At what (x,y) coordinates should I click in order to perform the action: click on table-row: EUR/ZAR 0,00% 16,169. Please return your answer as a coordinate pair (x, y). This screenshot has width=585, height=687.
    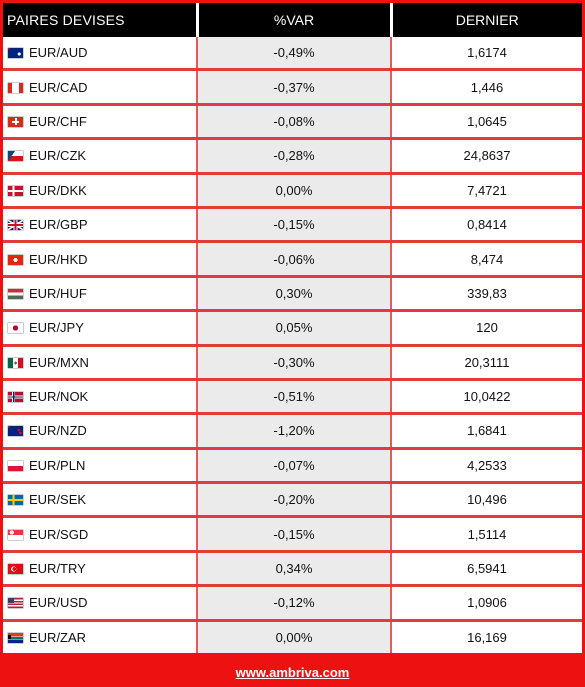
    Looking at the image, I should click on (292, 637).